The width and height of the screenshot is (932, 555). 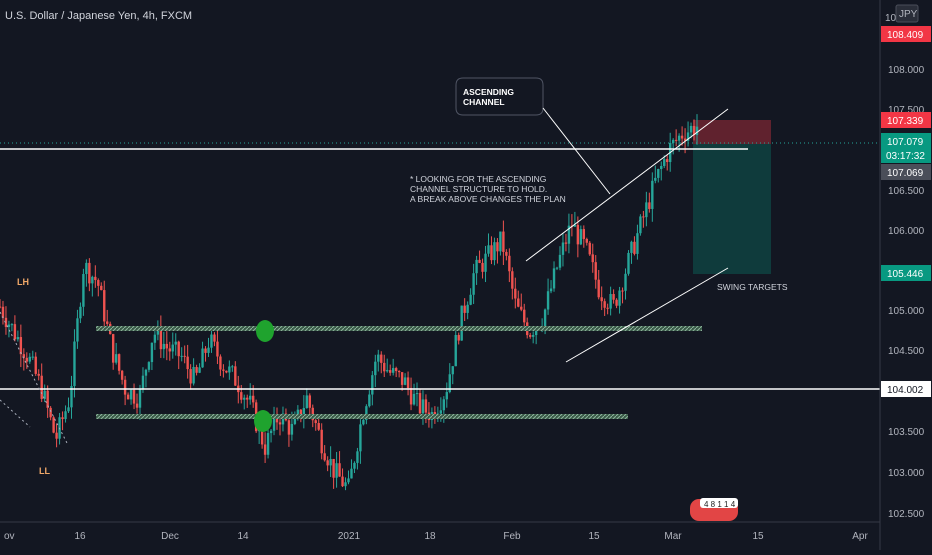 What do you see at coordinates (906, 110) in the screenshot?
I see `price-tick-label: 107.500` at bounding box center [906, 110].